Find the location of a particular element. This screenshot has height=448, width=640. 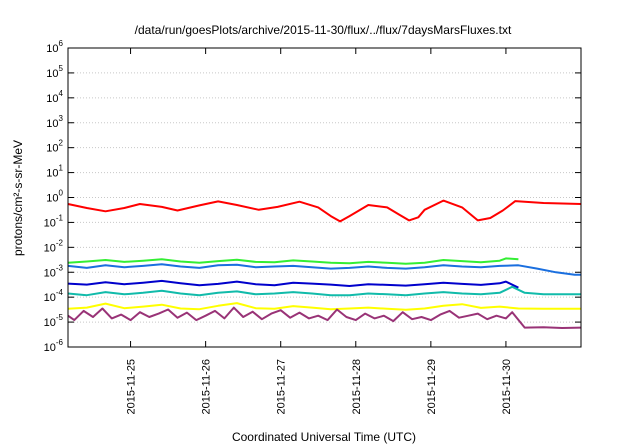

x-tick-label: 2015-11-30 is located at coordinates (507, 386).